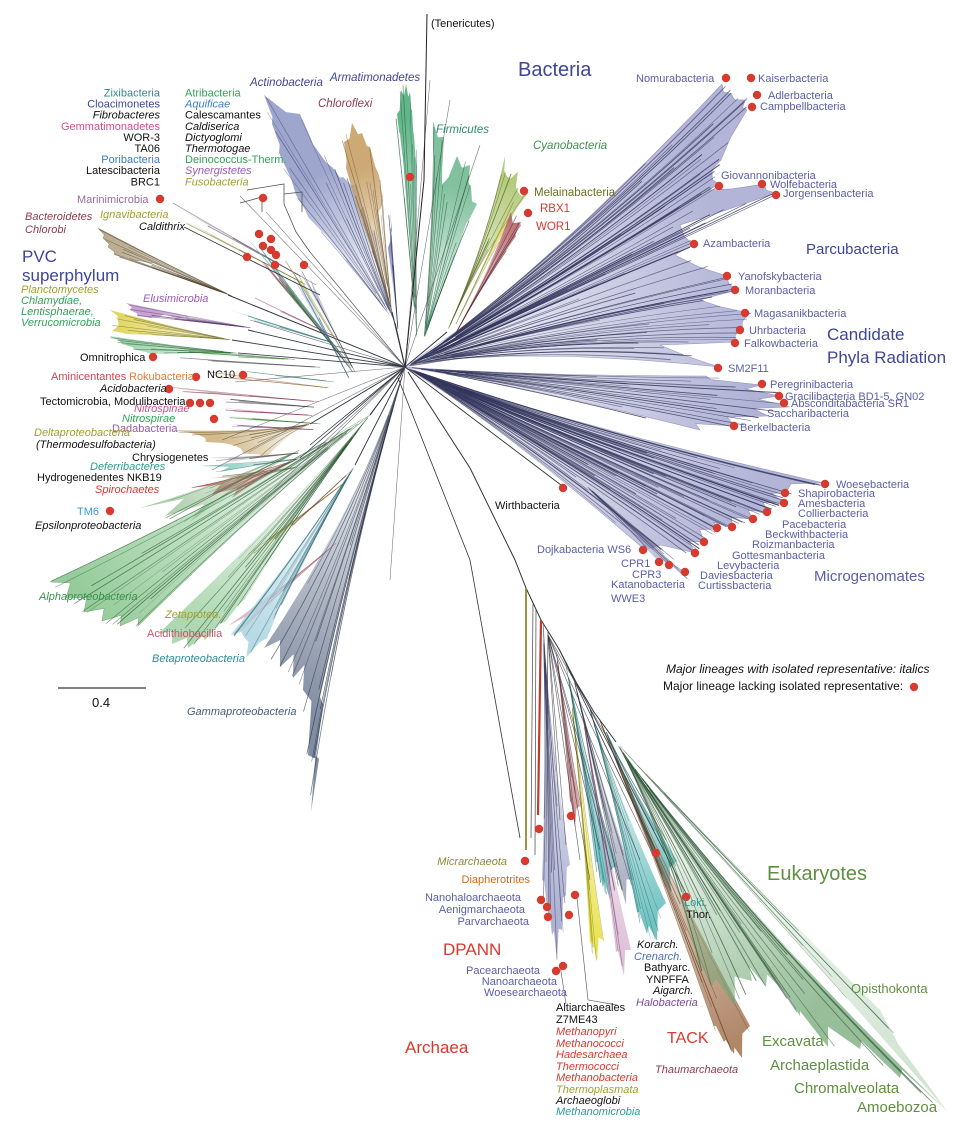 The height and width of the screenshot is (1129, 960). Describe the element at coordinates (218, 171) in the screenshot. I see `svg-text: Synergistetes` at that location.